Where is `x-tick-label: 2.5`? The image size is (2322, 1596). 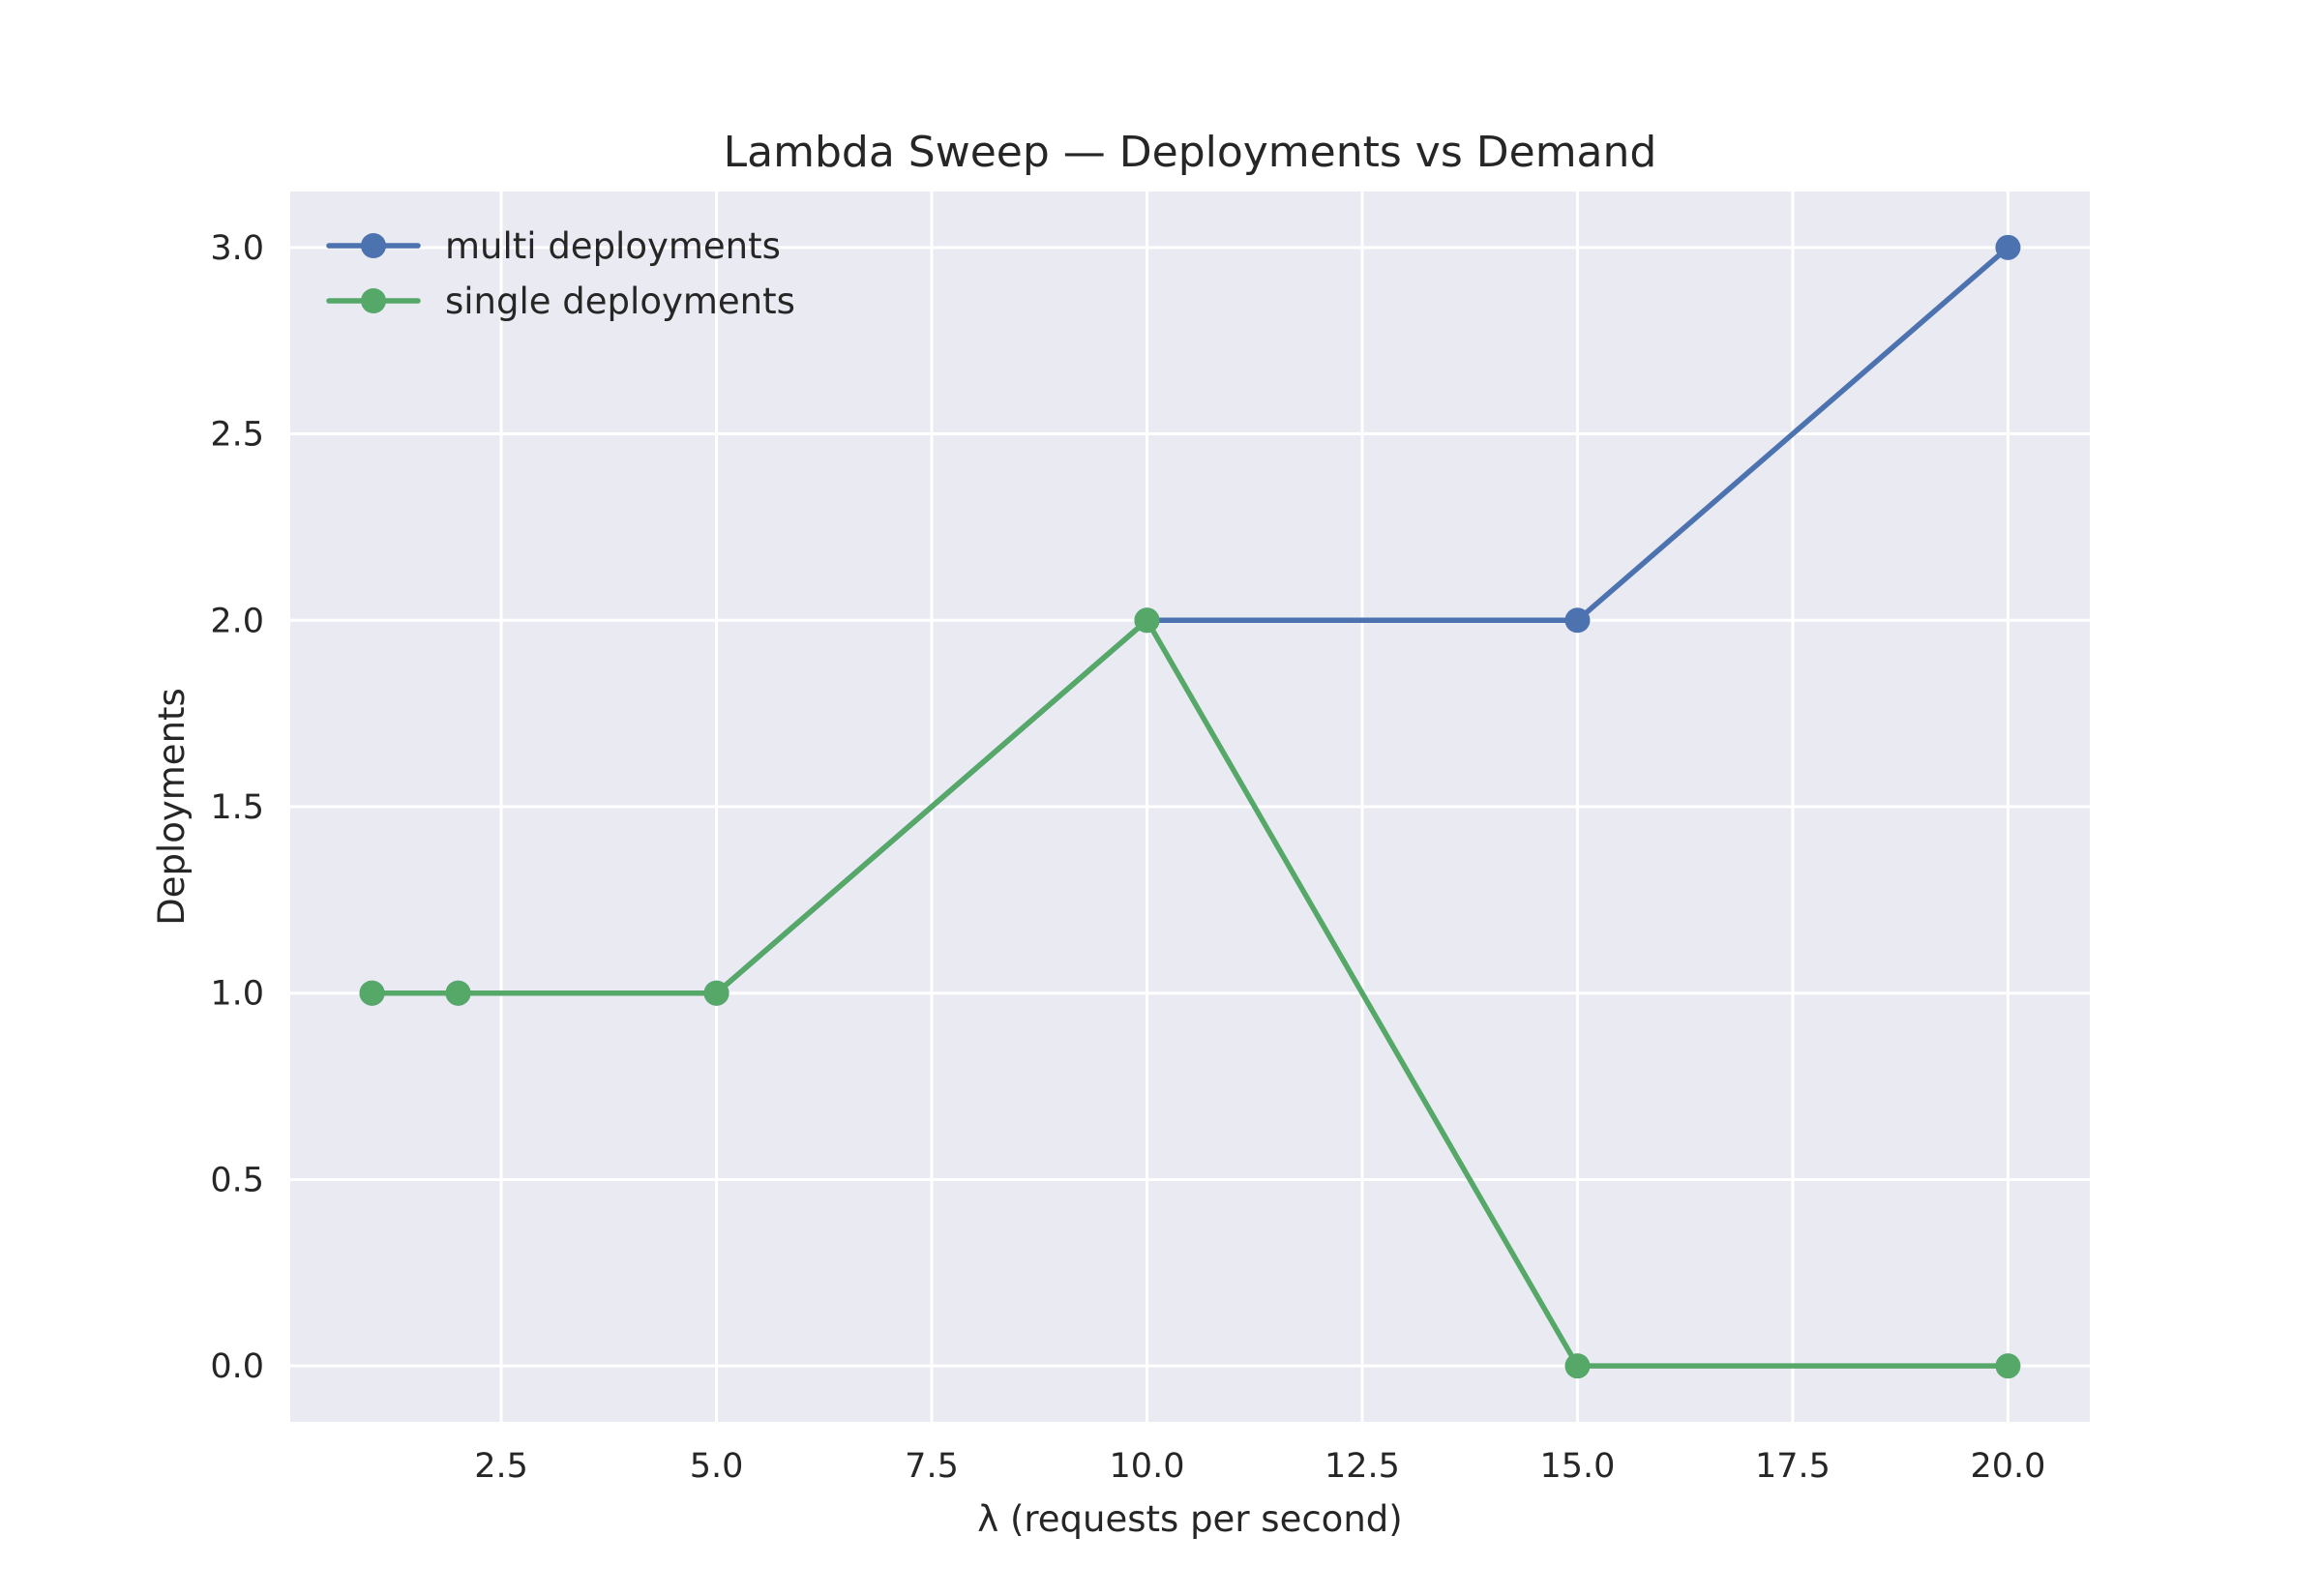 x-tick-label: 2.5 is located at coordinates (501, 1466).